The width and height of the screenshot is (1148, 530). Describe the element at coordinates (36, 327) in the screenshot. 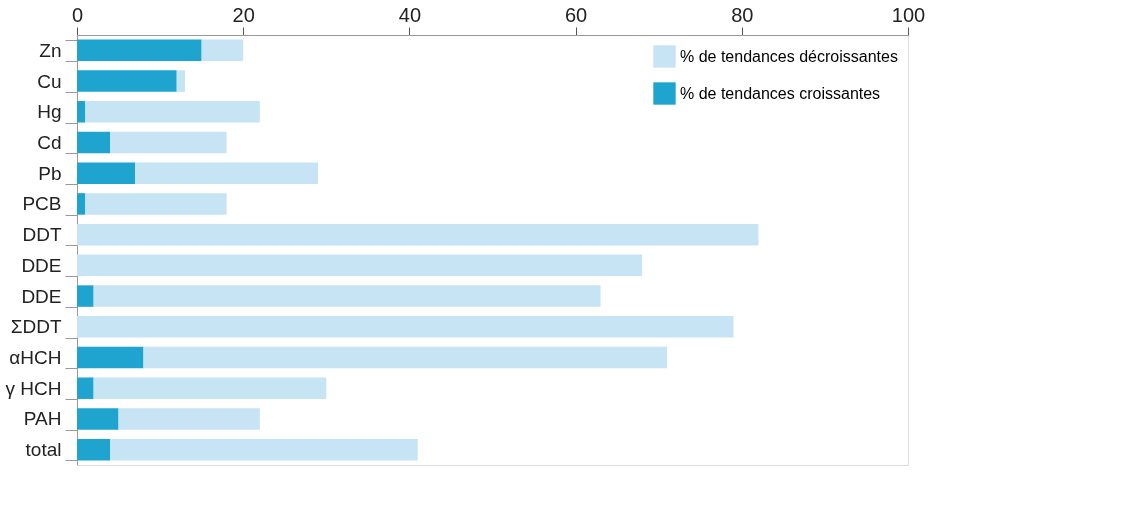

I see `y-tick-label: ΣDDT` at that location.